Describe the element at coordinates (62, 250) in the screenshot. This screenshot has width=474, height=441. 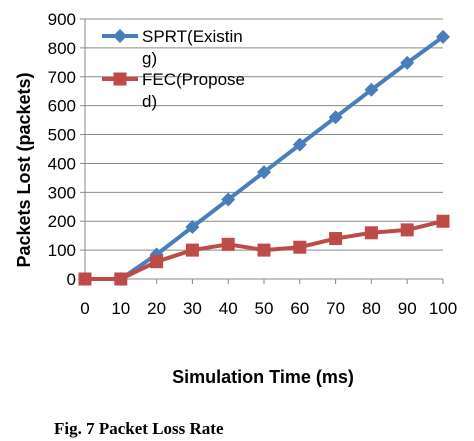
I see `y-tick-label: 100` at that location.